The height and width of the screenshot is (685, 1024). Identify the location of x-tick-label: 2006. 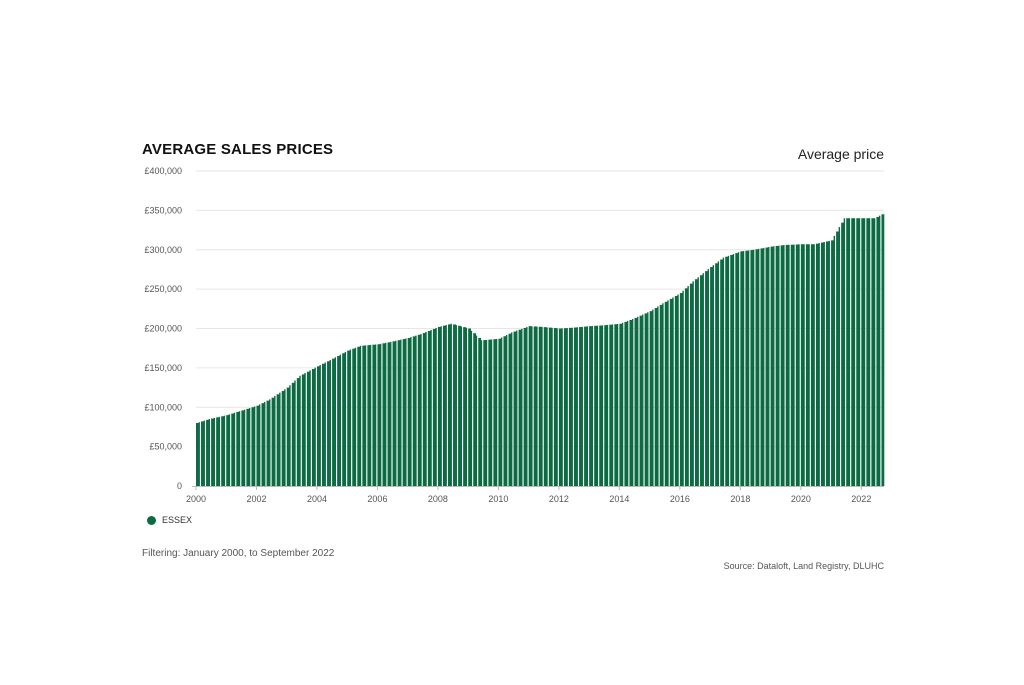
(377, 499).